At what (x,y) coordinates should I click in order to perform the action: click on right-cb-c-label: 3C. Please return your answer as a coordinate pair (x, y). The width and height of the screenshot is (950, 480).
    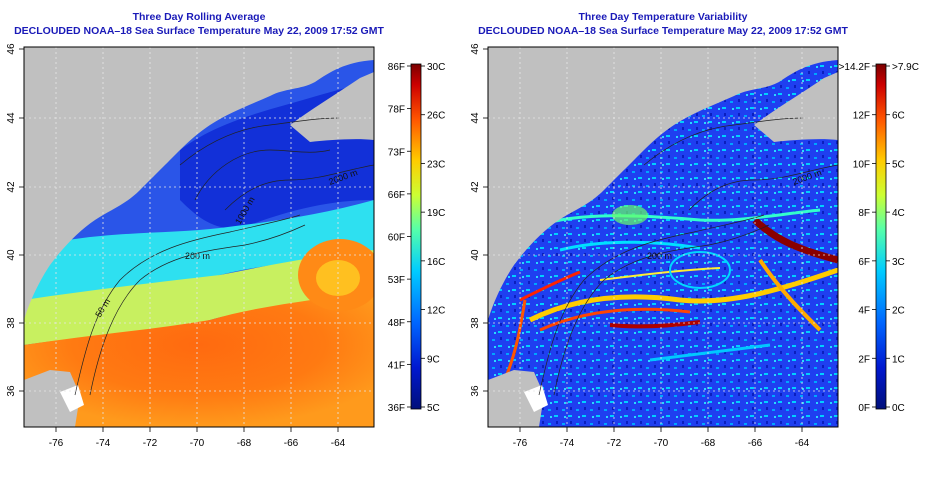
    Looking at the image, I should click on (898, 262).